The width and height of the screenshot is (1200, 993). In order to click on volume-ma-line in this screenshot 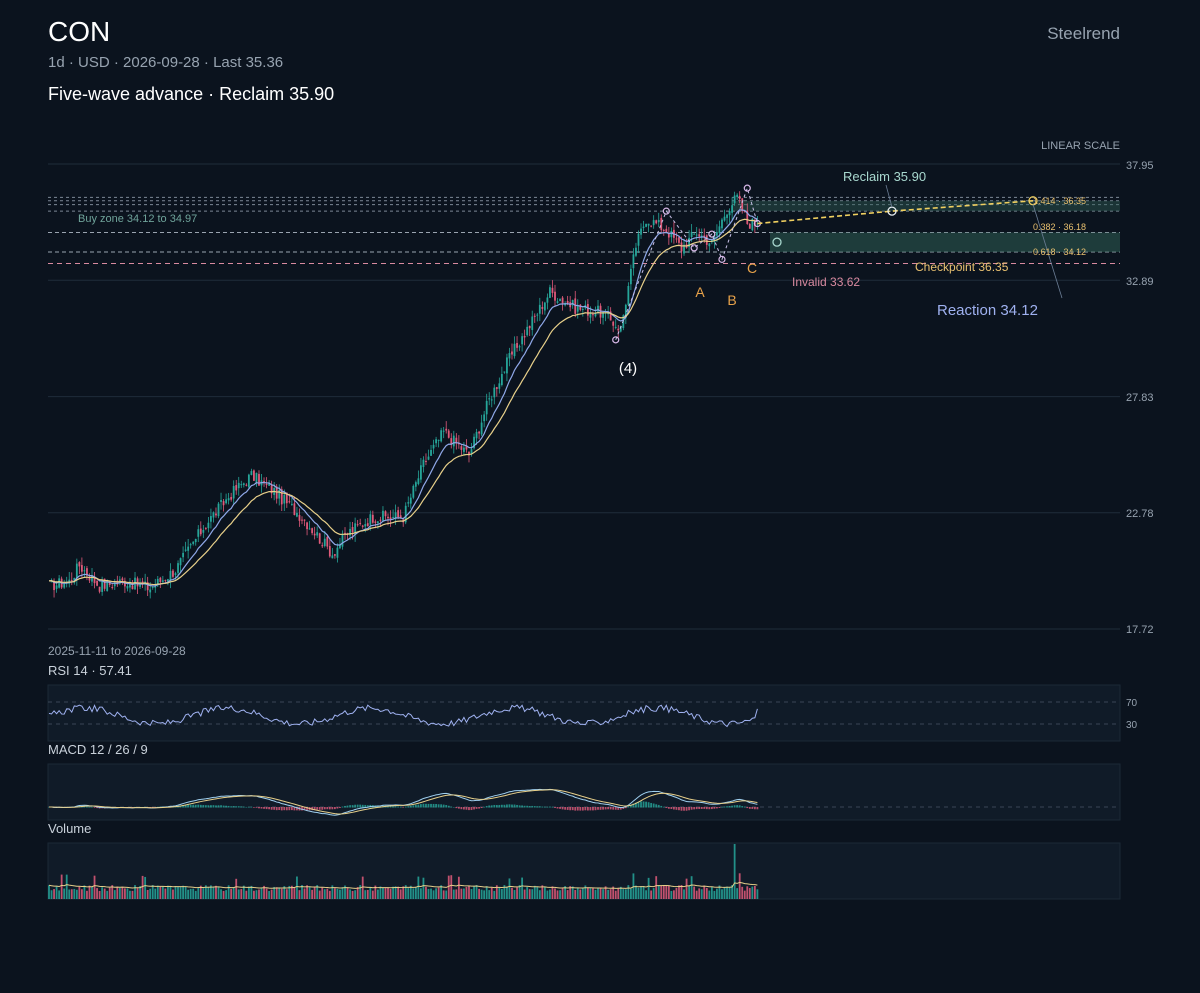, I will do `click(403, 885)`.